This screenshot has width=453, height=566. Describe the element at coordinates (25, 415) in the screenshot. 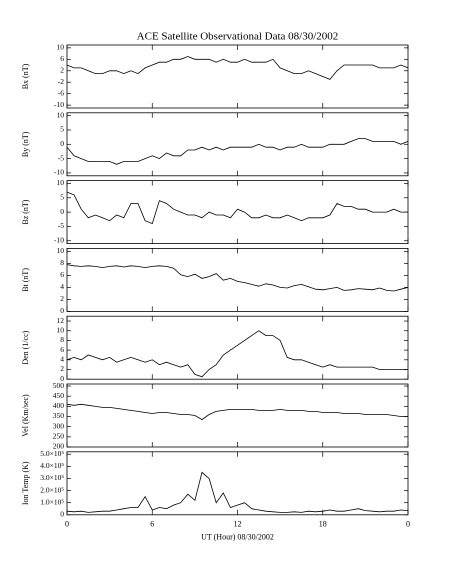

I see `y-axis-label: Vel (Km/sec)` at that location.